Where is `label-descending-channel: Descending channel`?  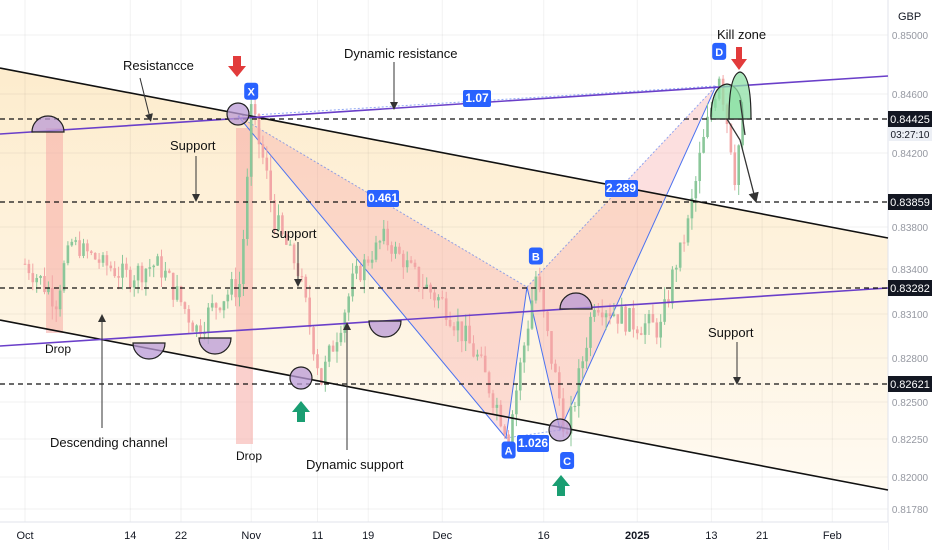
label-descending-channel: Descending channel is located at coordinates (109, 442).